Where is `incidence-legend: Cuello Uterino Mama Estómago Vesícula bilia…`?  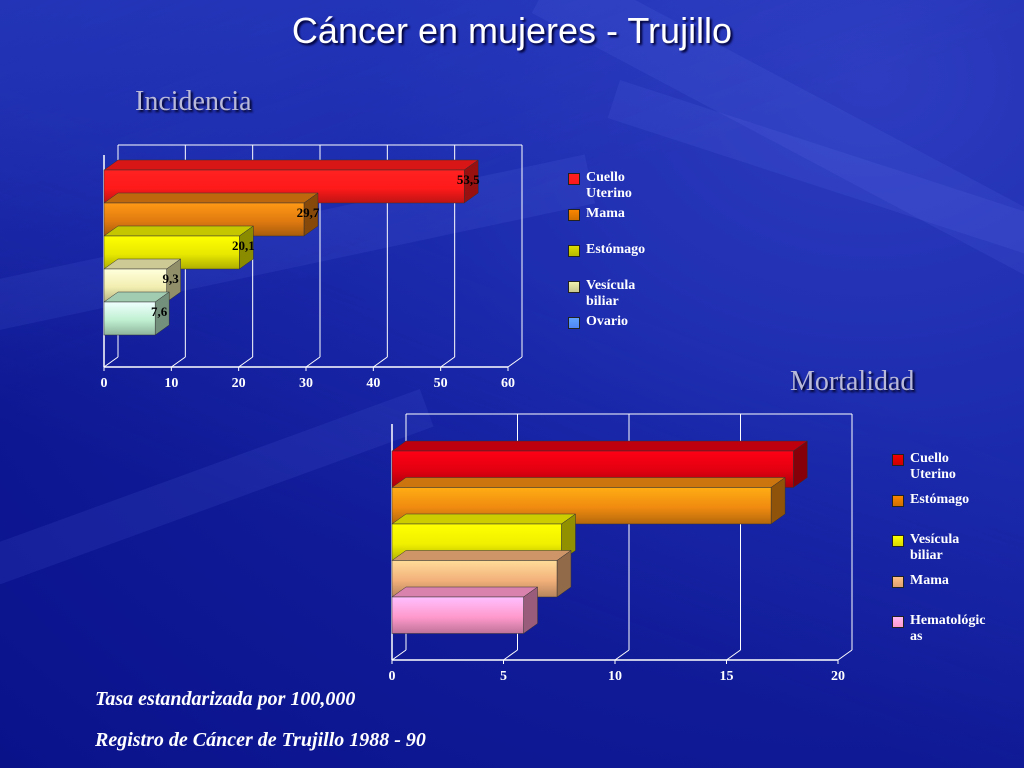 incidence-legend: Cuello Uterino Mama Estómago Vesícula bilia… is located at coordinates (633, 255).